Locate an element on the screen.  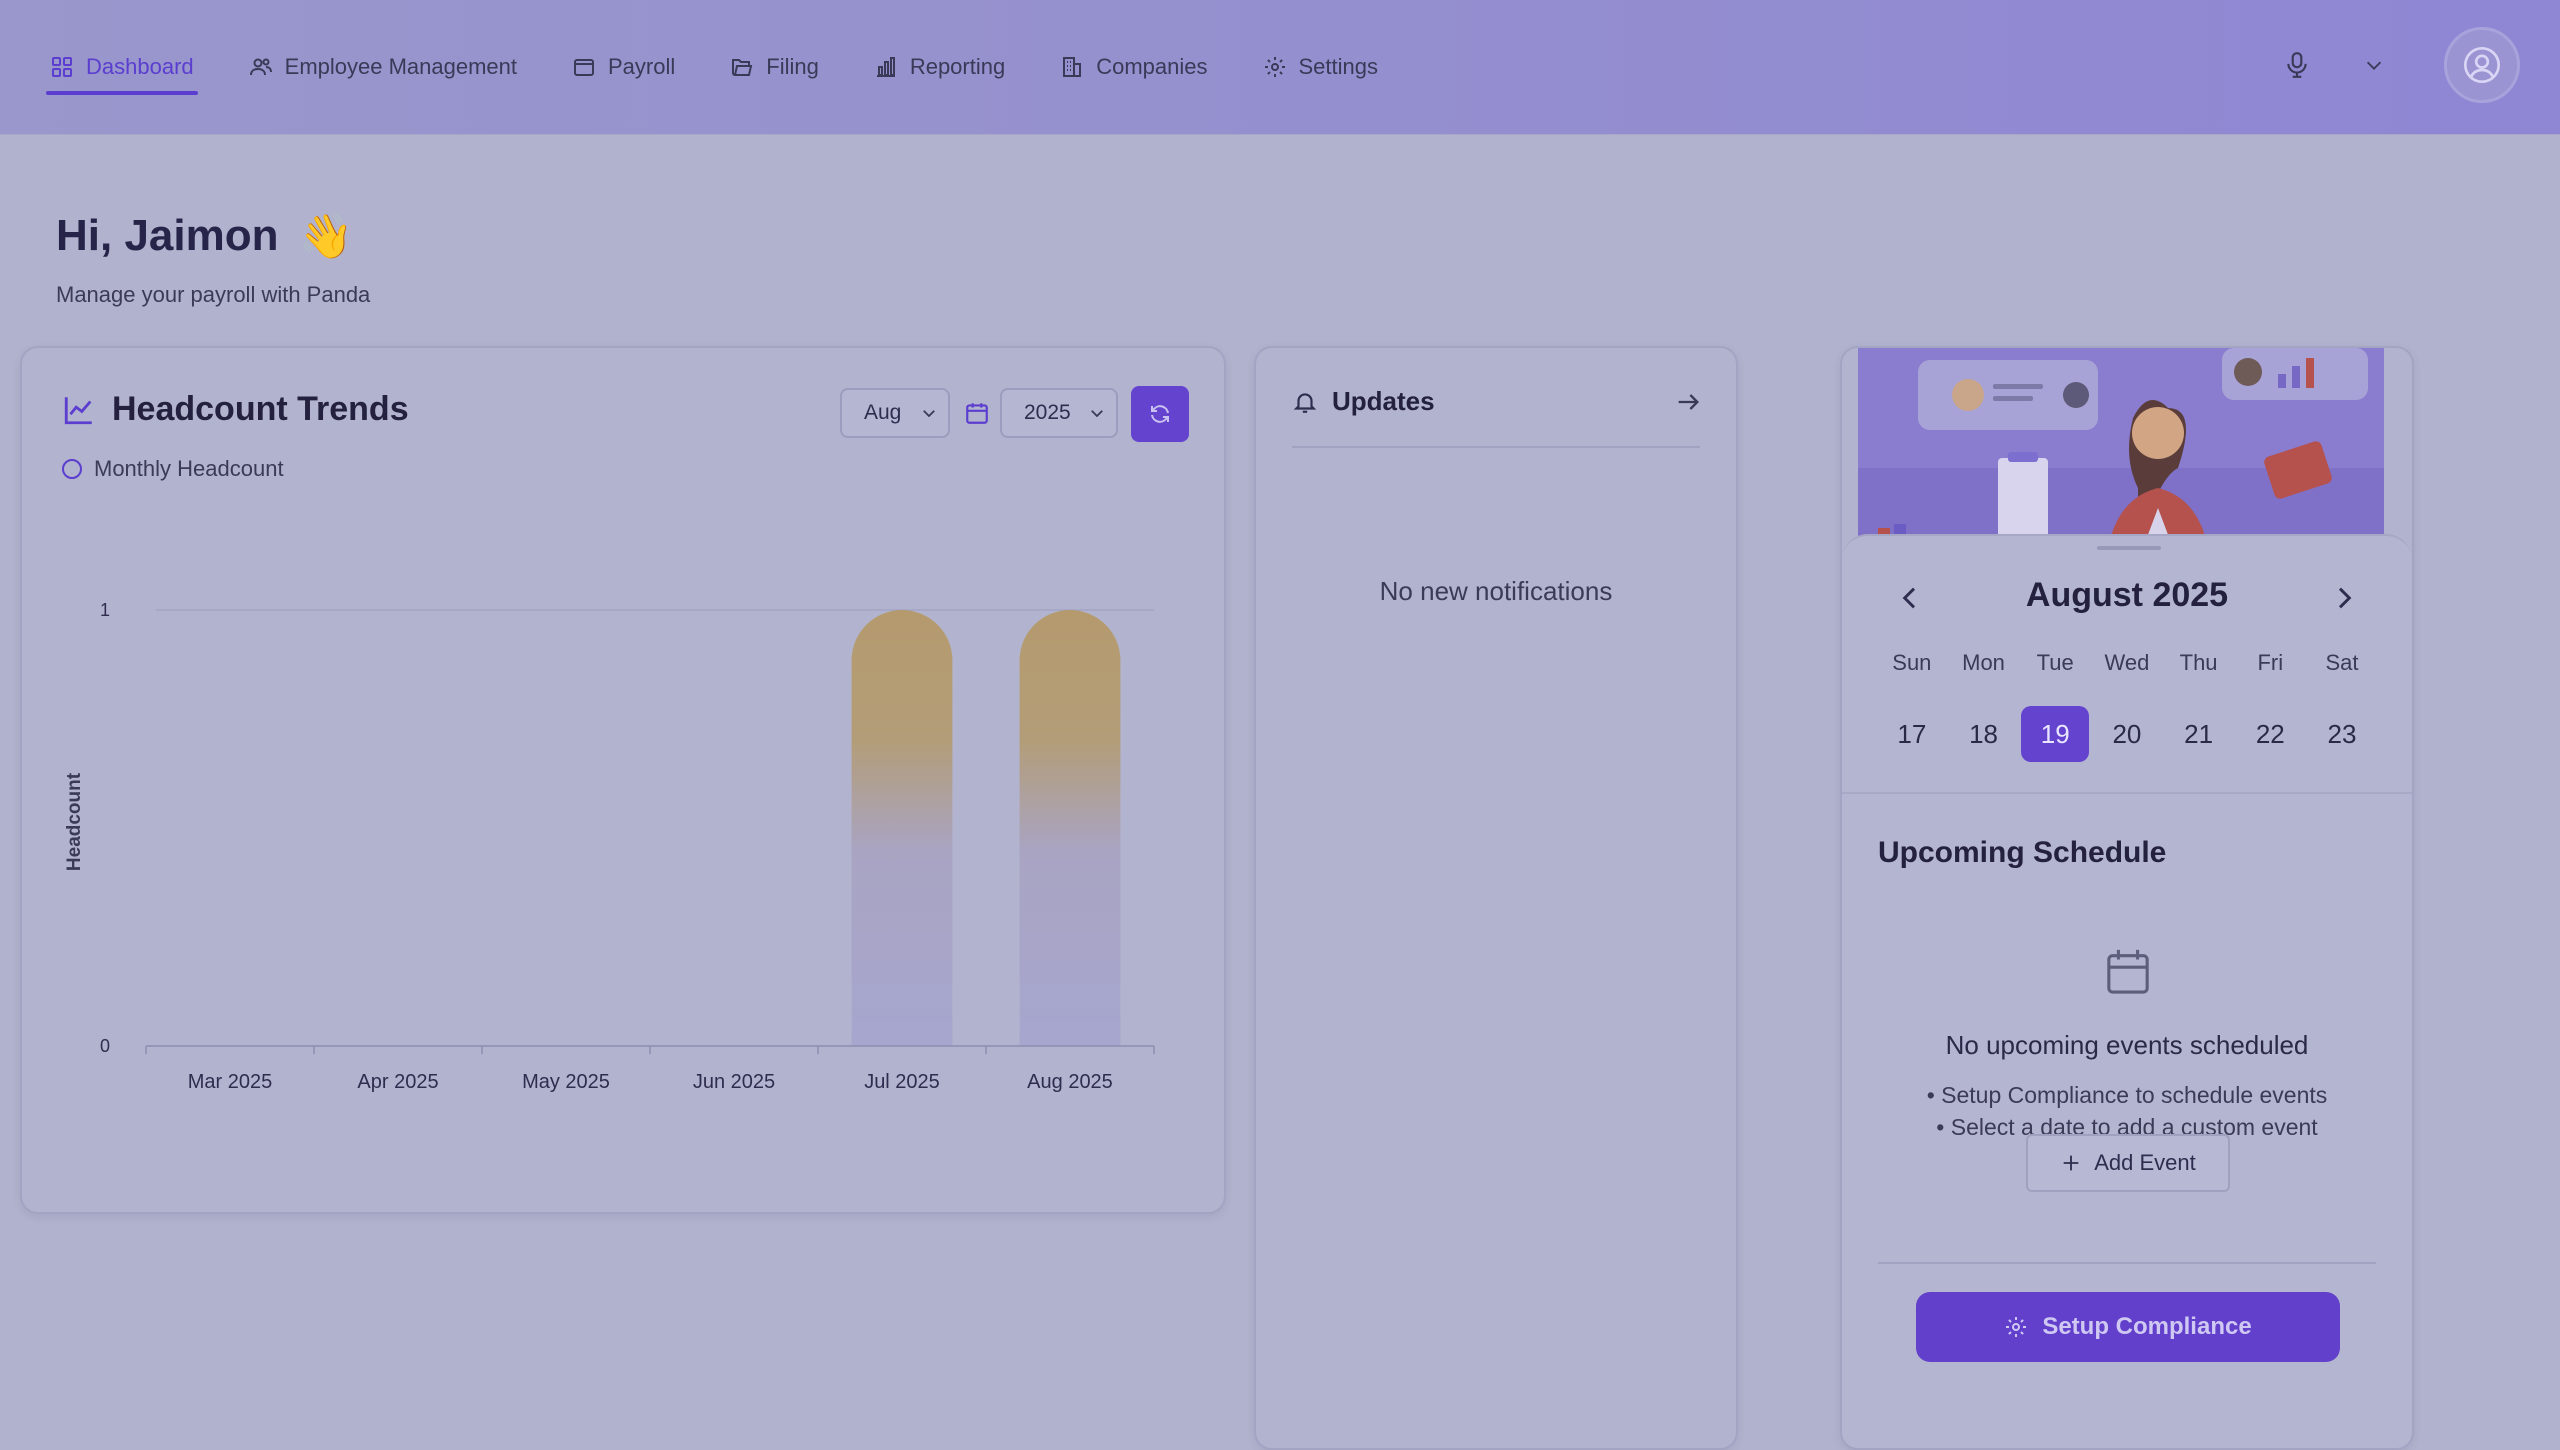
calendar-day: 23 is located at coordinates (2342, 734).